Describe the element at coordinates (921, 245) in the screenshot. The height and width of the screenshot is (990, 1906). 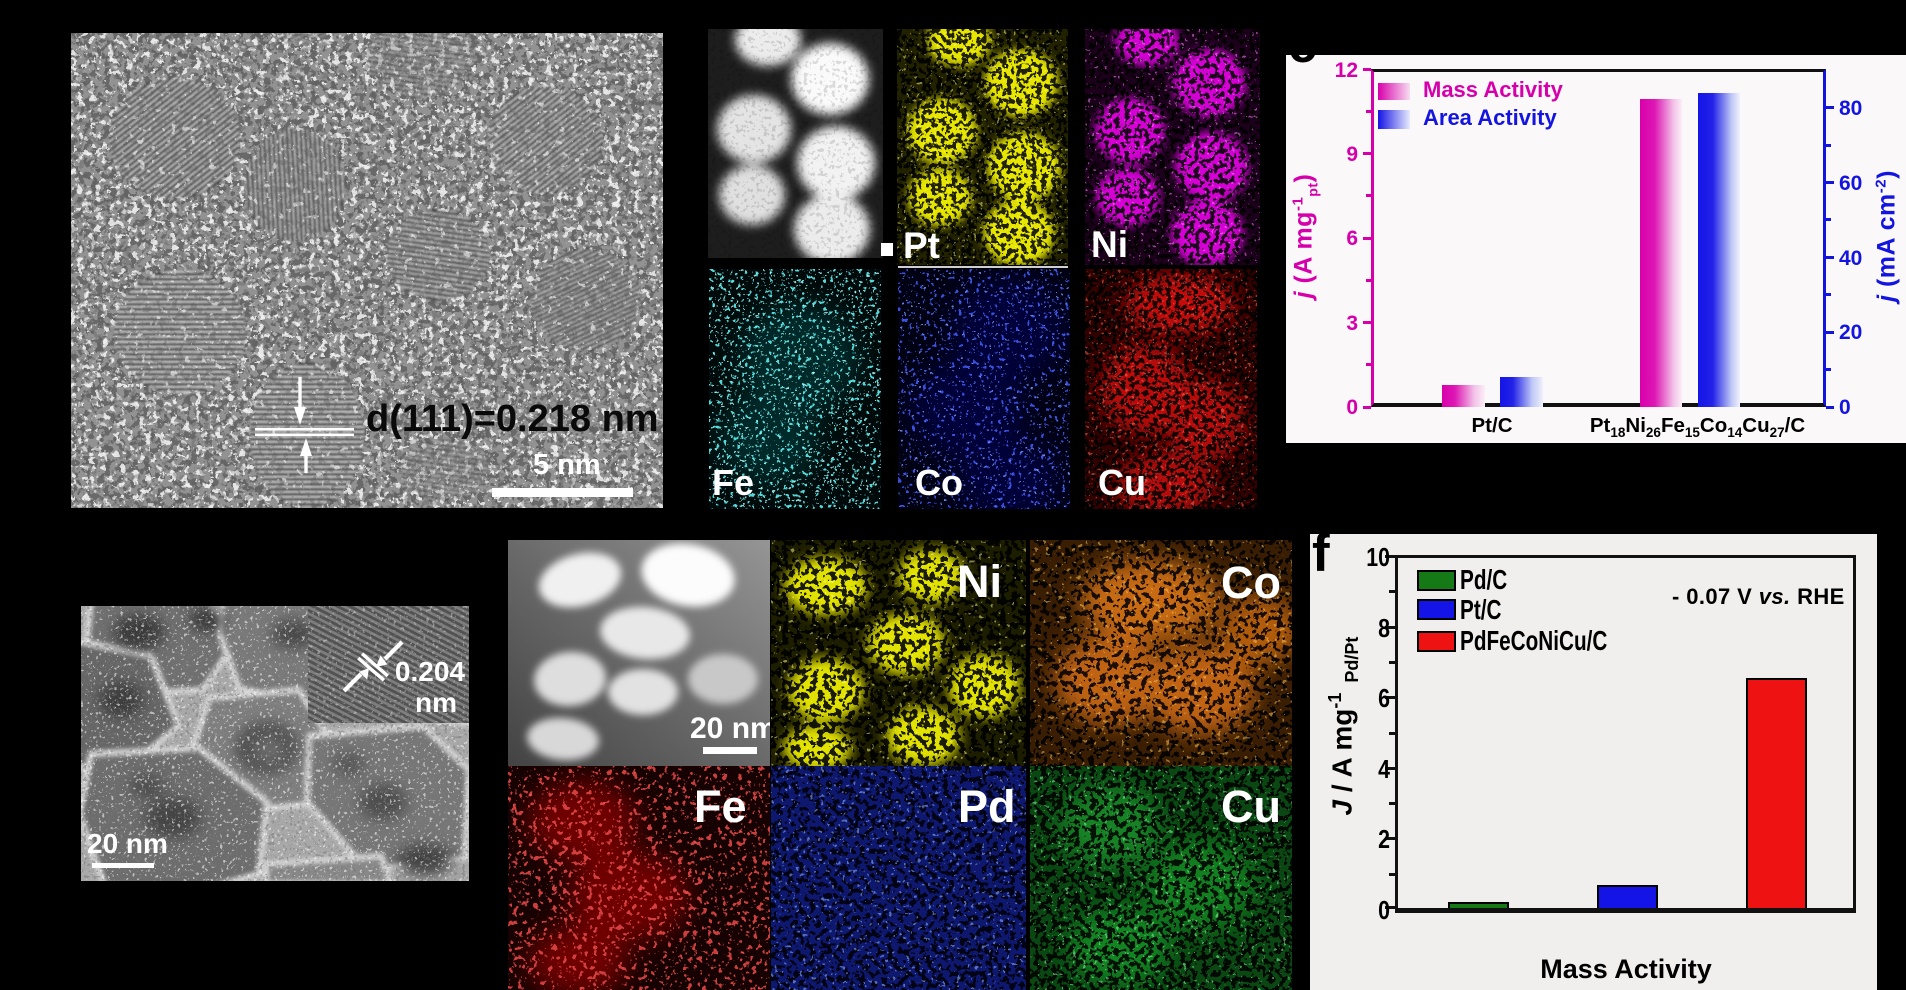
I see `svg-text: Pt` at that location.